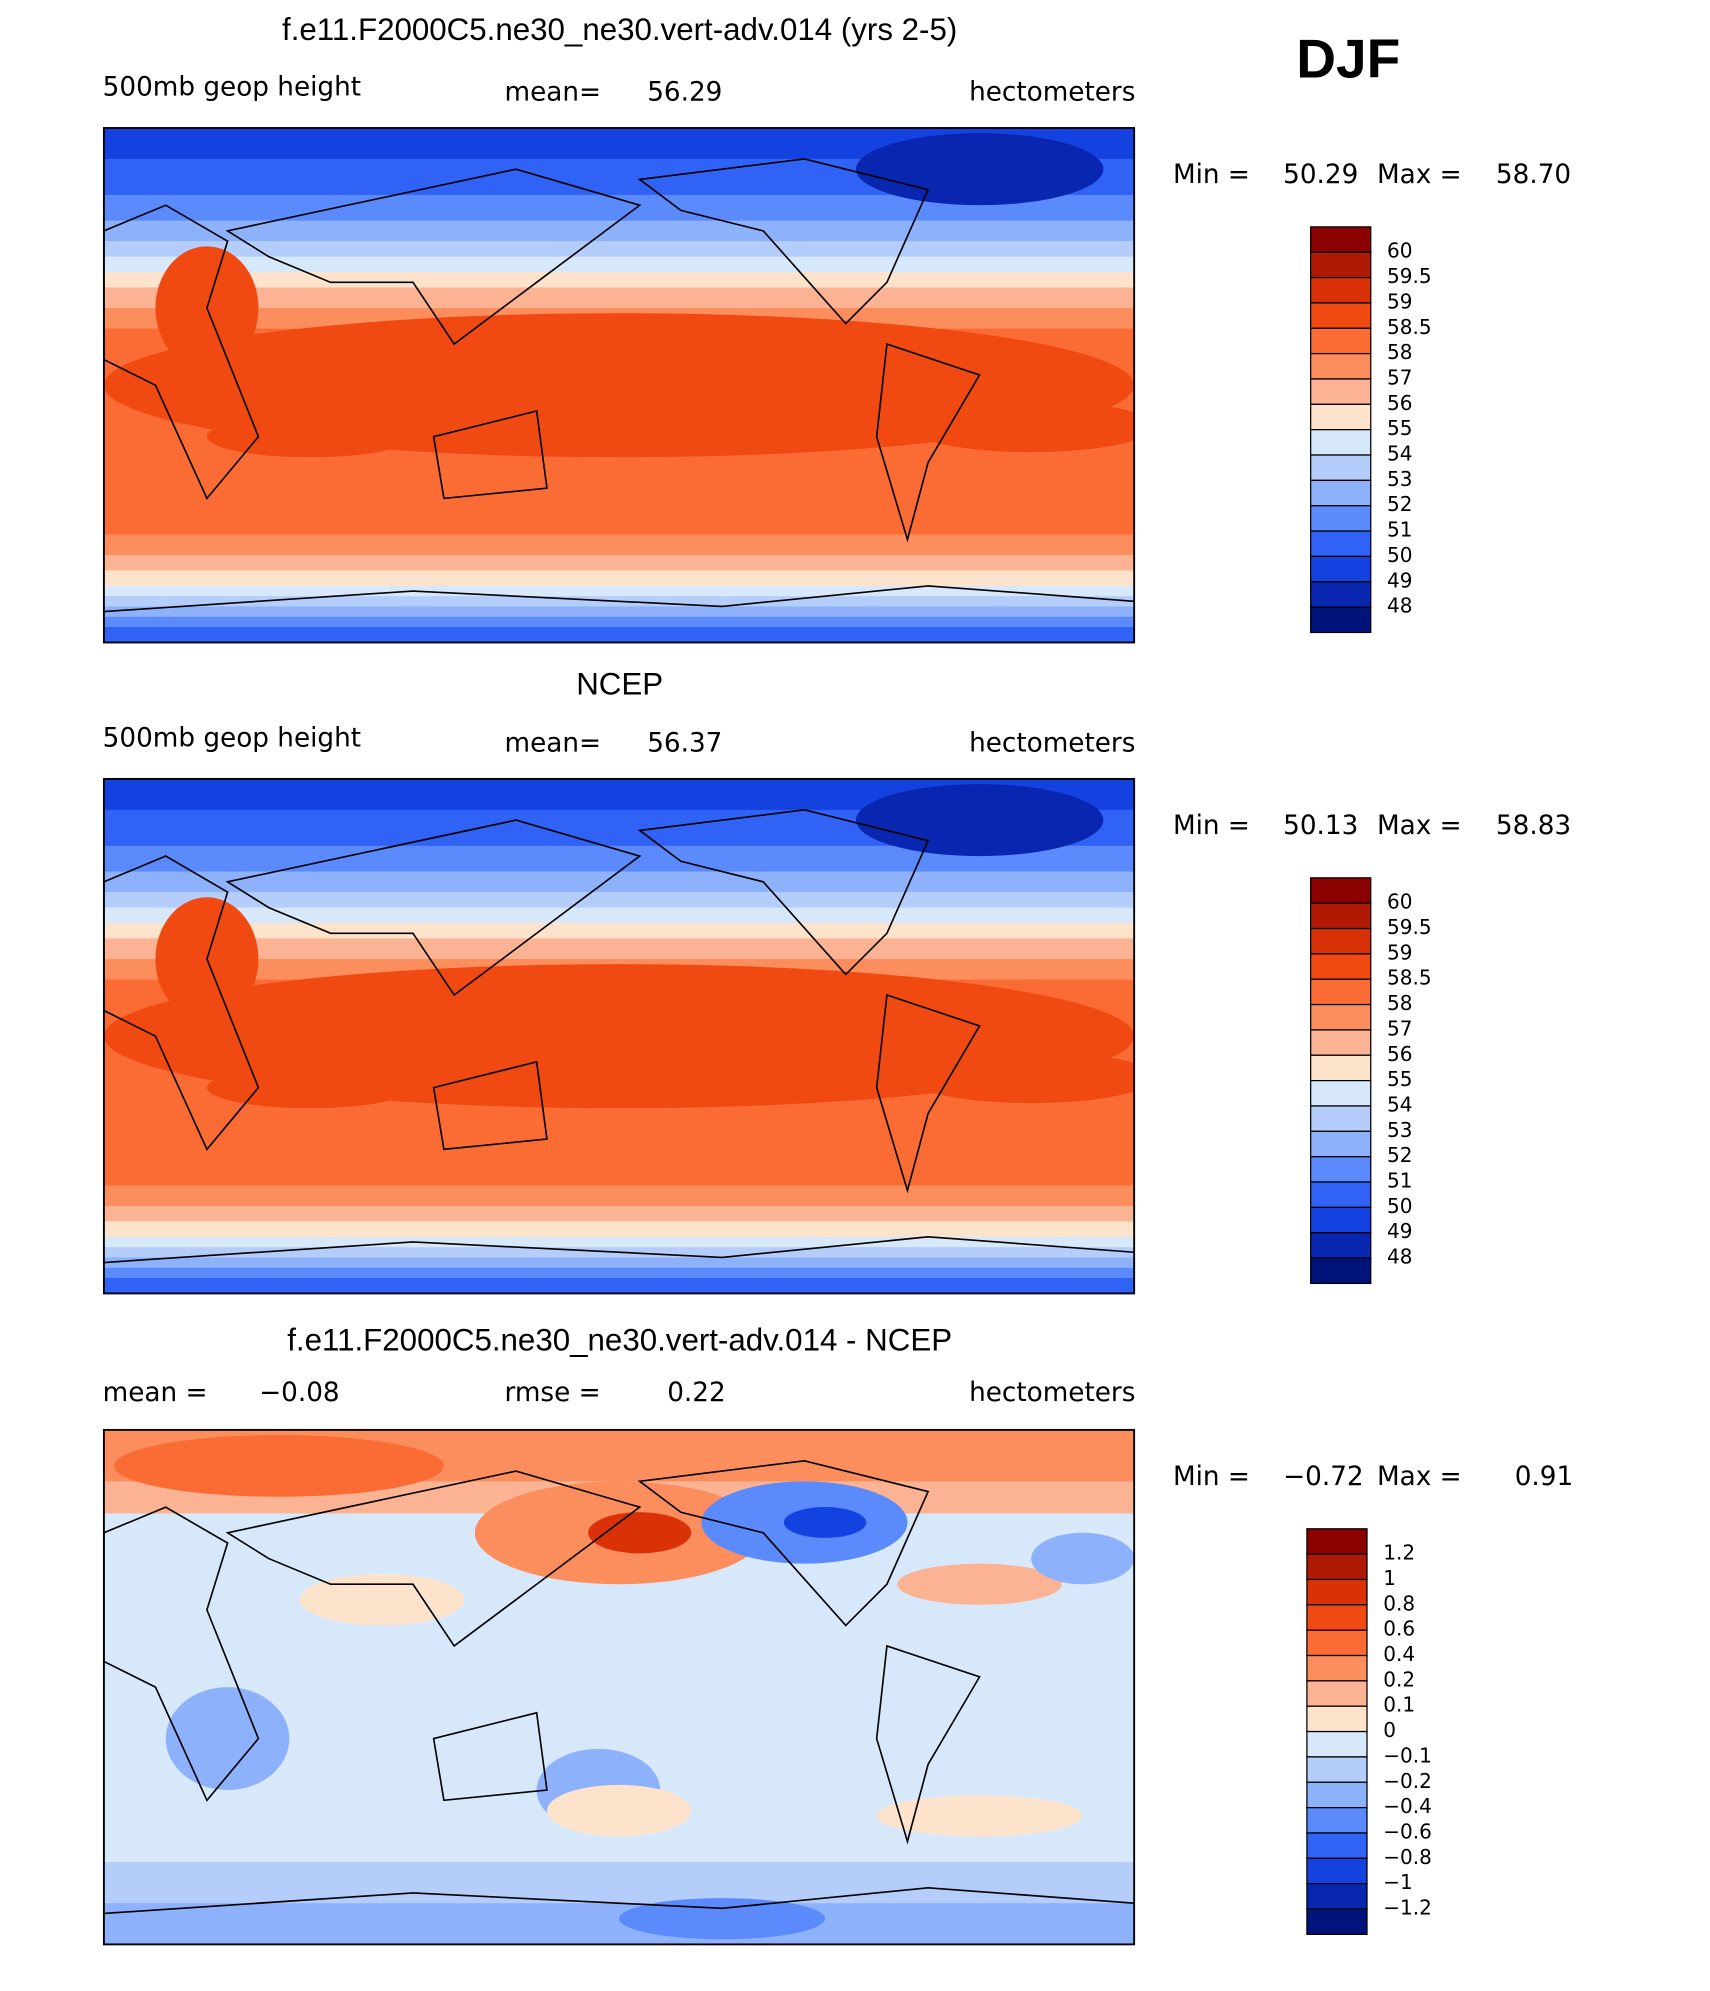 The width and height of the screenshot is (1710, 1991). What do you see at coordinates (1399, 352) in the screenshot?
I see `colorbar-label: 58` at bounding box center [1399, 352].